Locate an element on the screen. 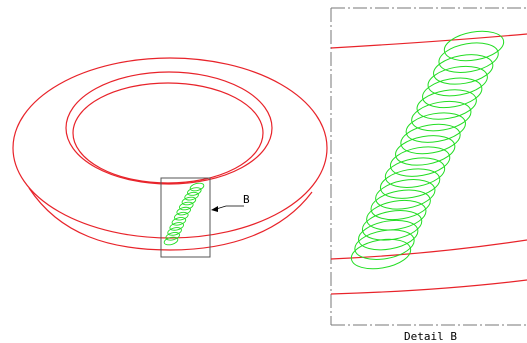 Image resolution: width=527 pixels, height=343 pixels. detail-caption: Detail B is located at coordinates (430, 336).